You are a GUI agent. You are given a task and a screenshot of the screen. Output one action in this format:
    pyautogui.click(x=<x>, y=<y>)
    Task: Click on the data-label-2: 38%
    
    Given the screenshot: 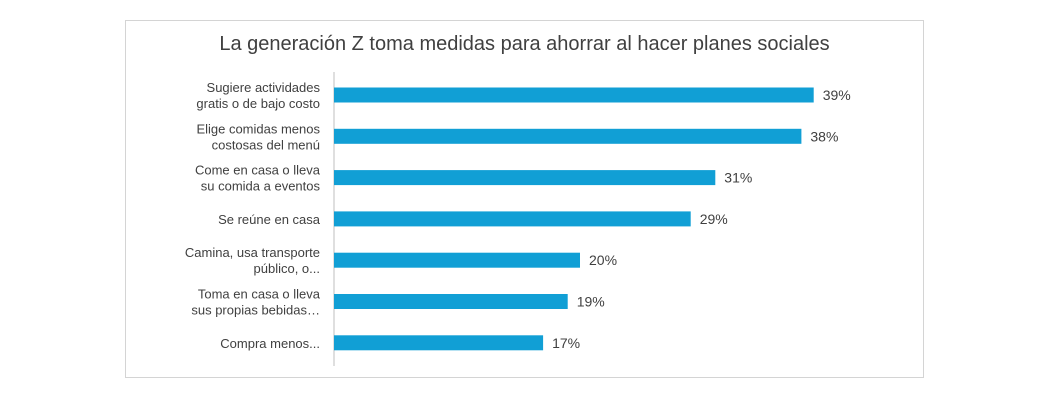 What is the action you would take?
    pyautogui.click(x=824, y=136)
    